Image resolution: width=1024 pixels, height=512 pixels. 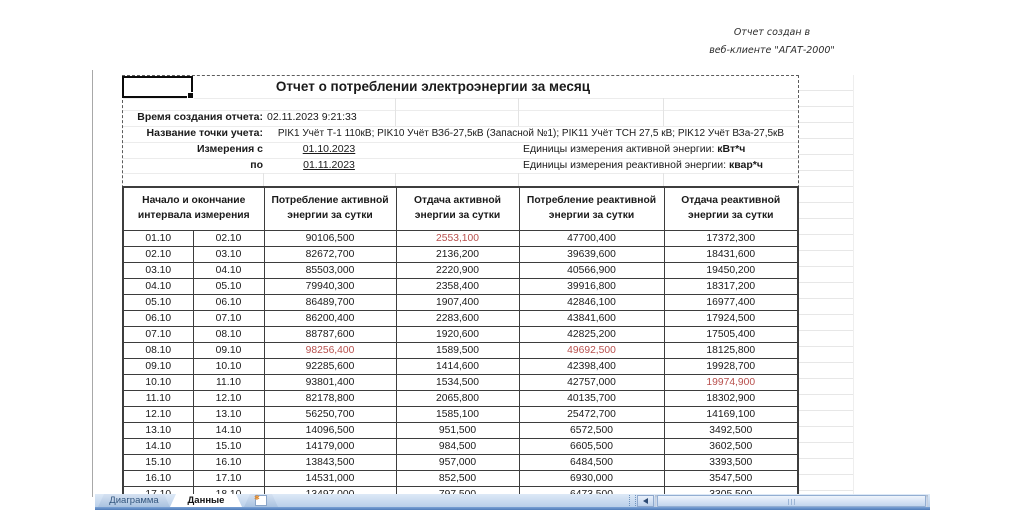 I want to click on table-cell: 19974,900, so click(x=731, y=382).